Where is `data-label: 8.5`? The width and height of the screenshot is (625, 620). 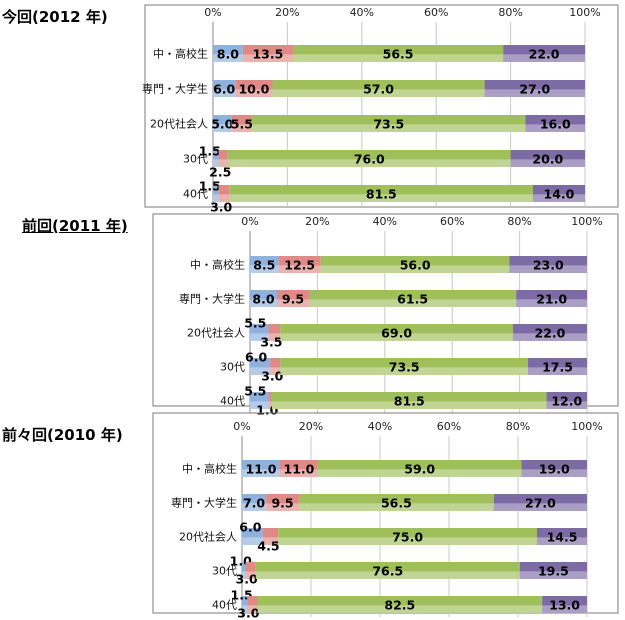 data-label: 8.5 is located at coordinates (264, 265).